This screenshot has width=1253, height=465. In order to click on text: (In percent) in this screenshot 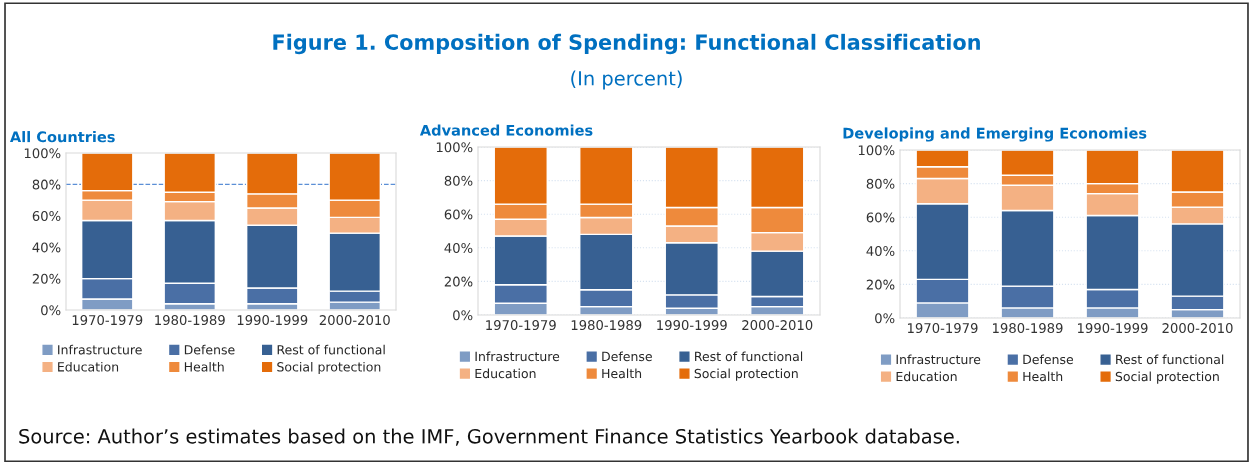, I will do `click(626, 80)`.